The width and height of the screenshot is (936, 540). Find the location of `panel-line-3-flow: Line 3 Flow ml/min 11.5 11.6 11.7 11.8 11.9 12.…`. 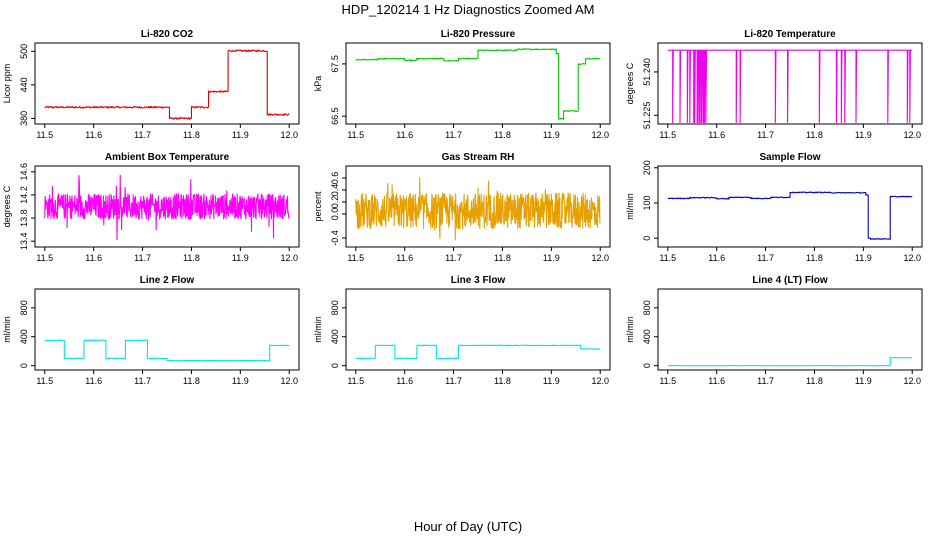

panel-line-3-flow: Line 3 Flow ml/min 11.5 11.6 11.7 11.8 11.9 12.… is located at coordinates (462, 330).